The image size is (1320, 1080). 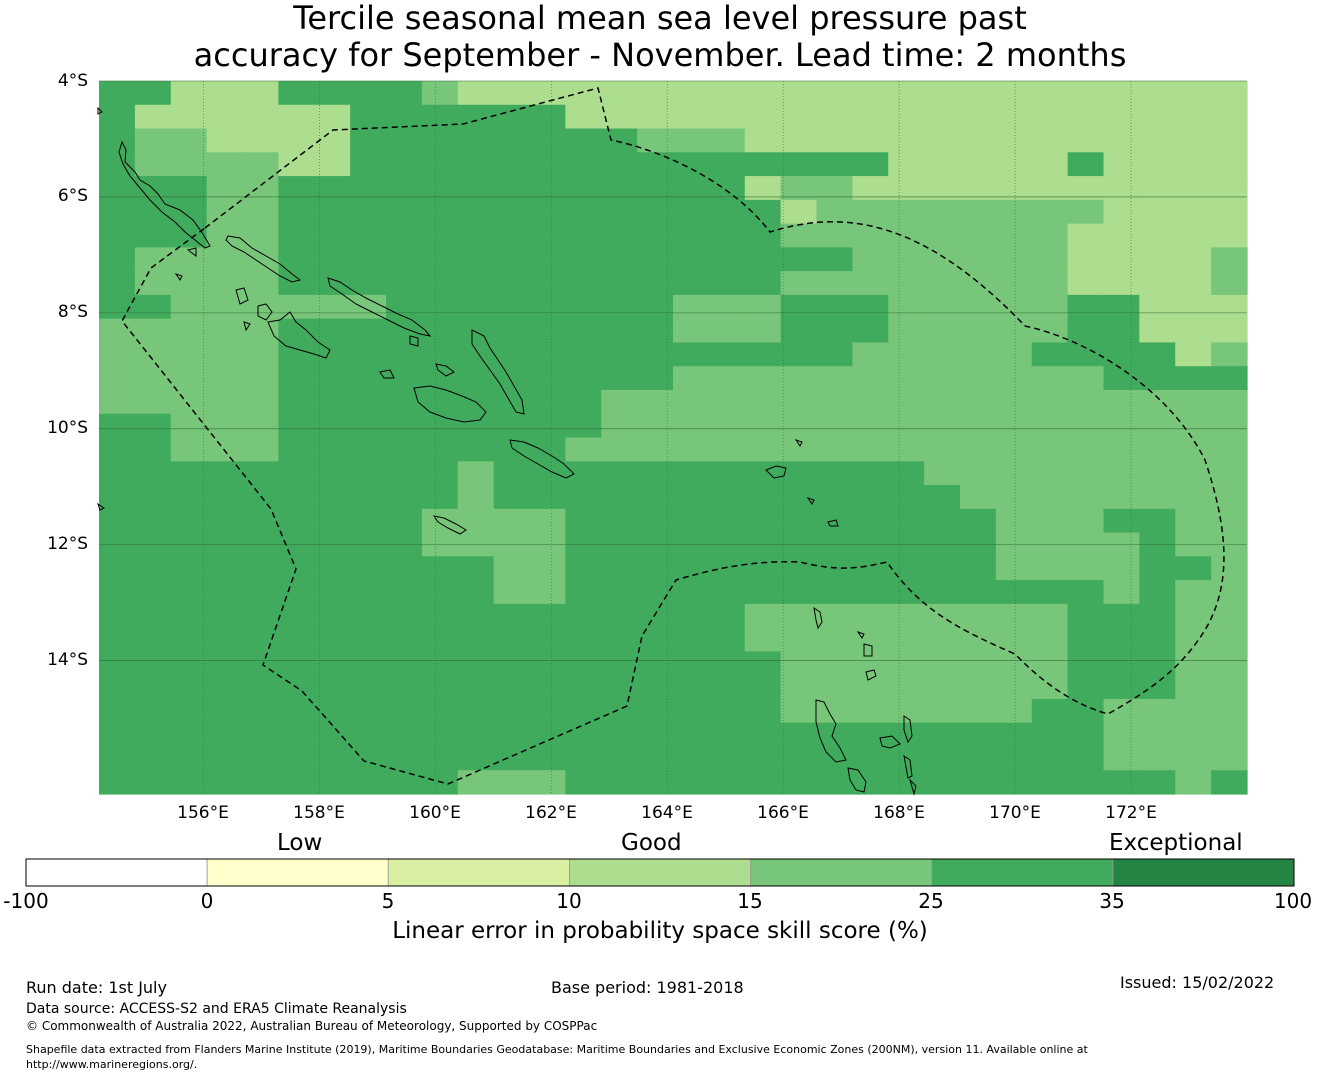 I want to click on lon-label-164e: 164°E, so click(x=667, y=813).